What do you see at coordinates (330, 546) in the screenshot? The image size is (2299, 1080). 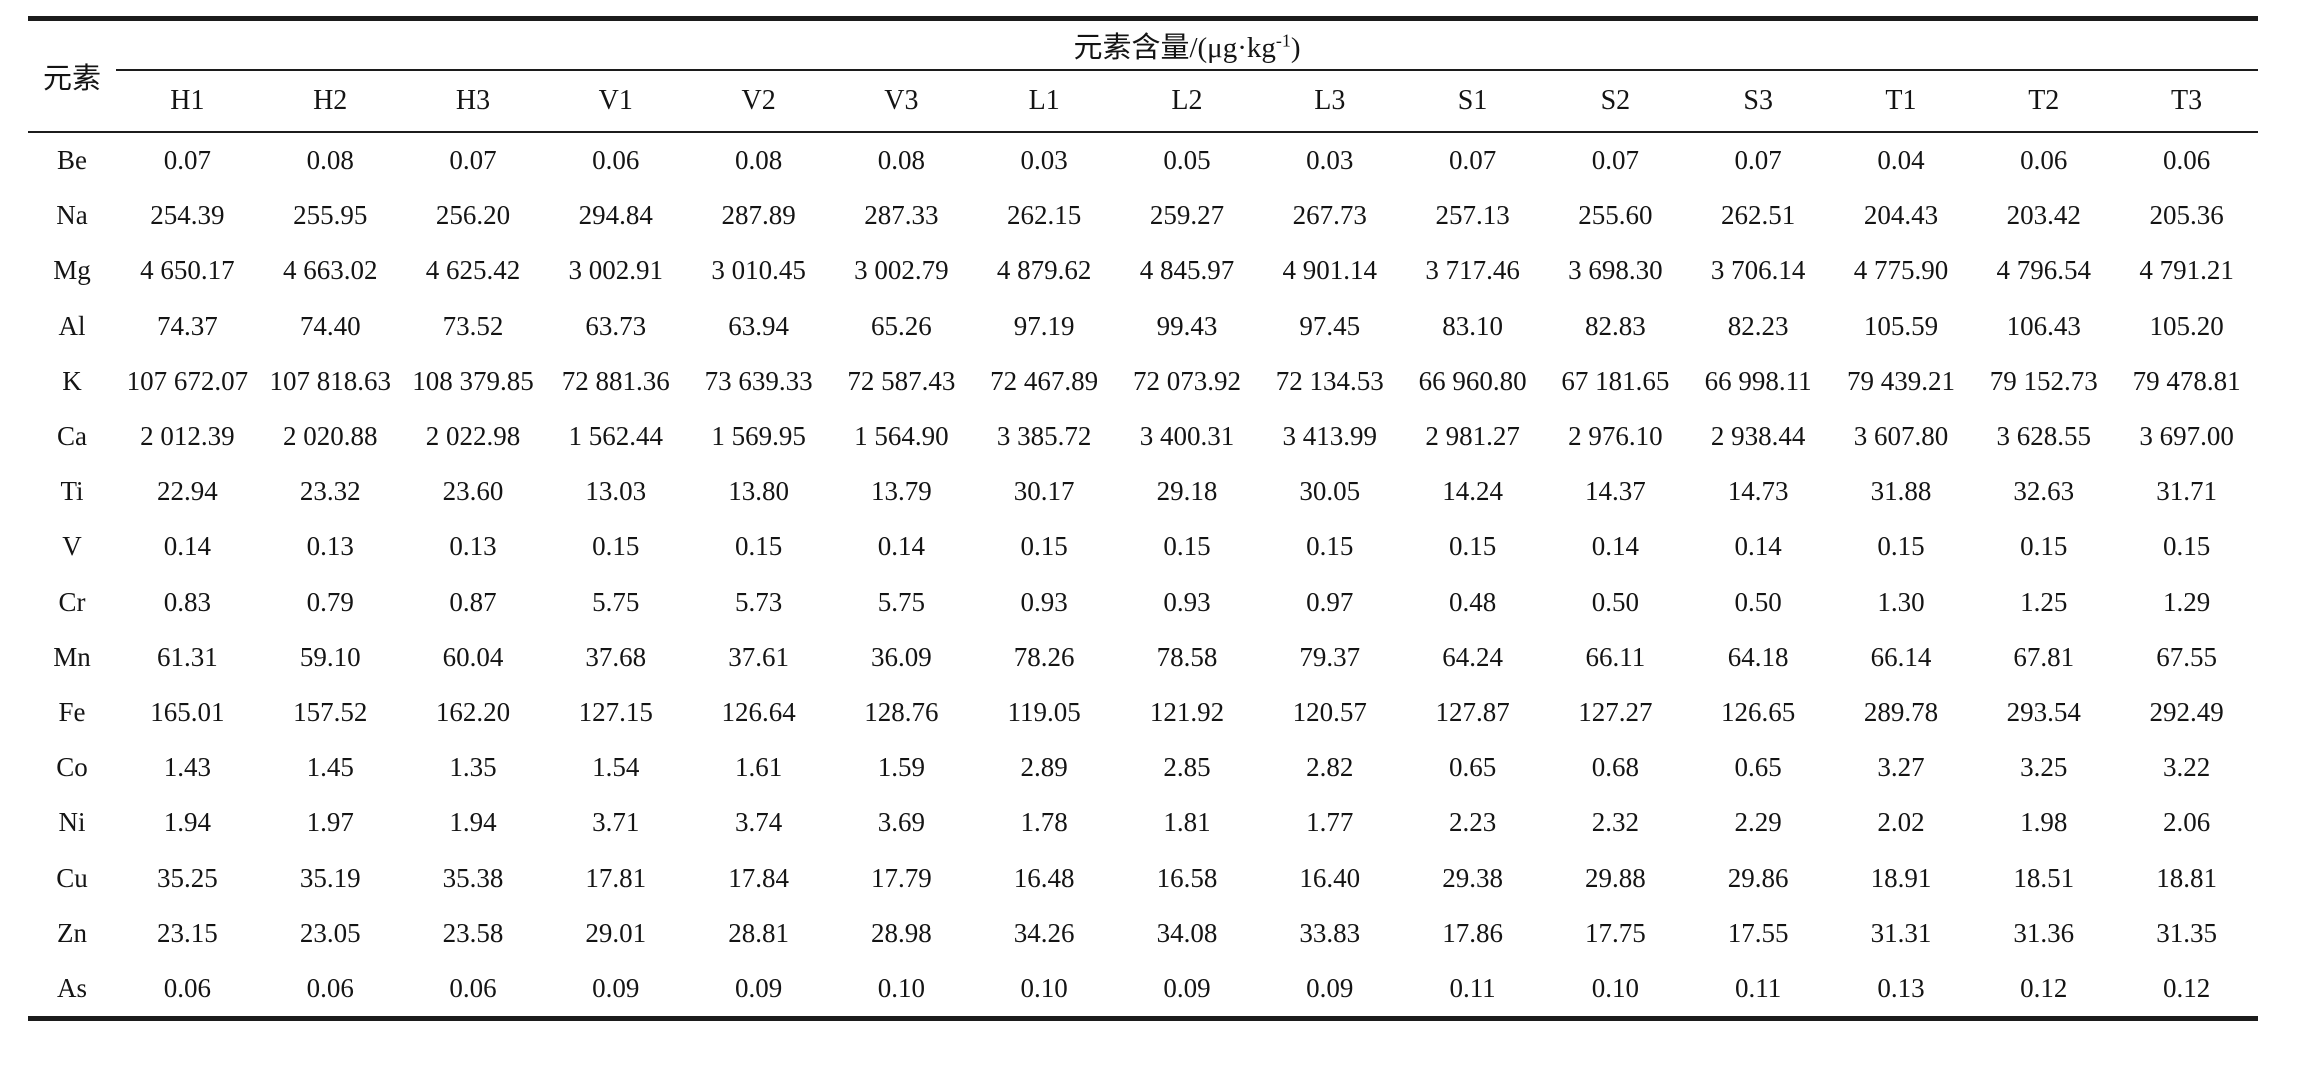 I see `table-cell: 0.13` at bounding box center [330, 546].